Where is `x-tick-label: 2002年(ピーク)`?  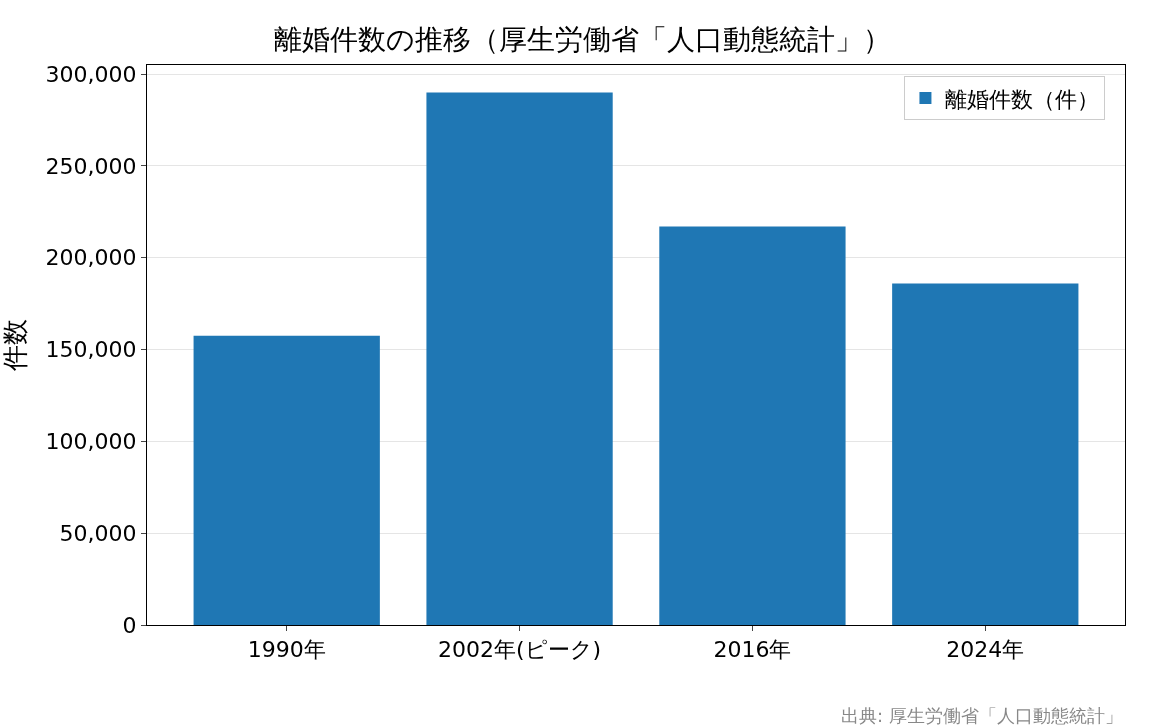 x-tick-label: 2002年(ピーク) is located at coordinates (519, 650).